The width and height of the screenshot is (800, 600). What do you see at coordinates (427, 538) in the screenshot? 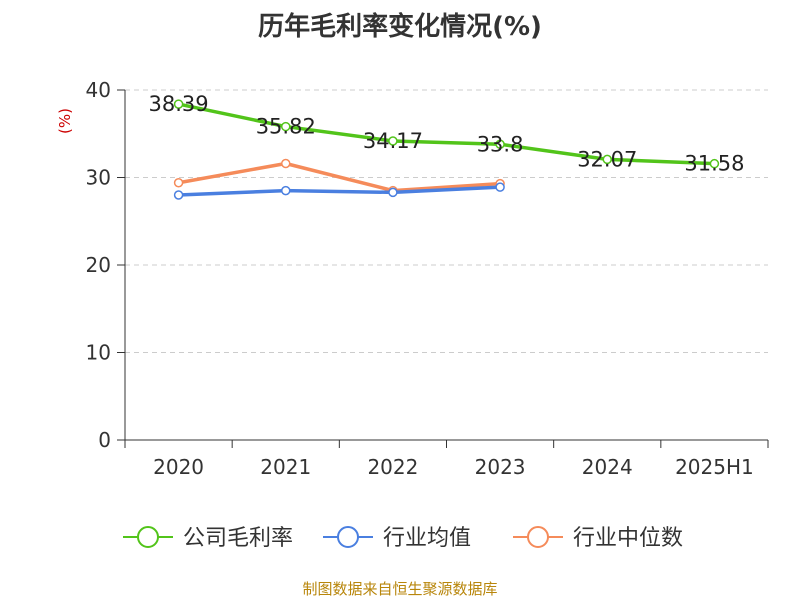
I see `legend-label: 行业均值` at bounding box center [427, 538].